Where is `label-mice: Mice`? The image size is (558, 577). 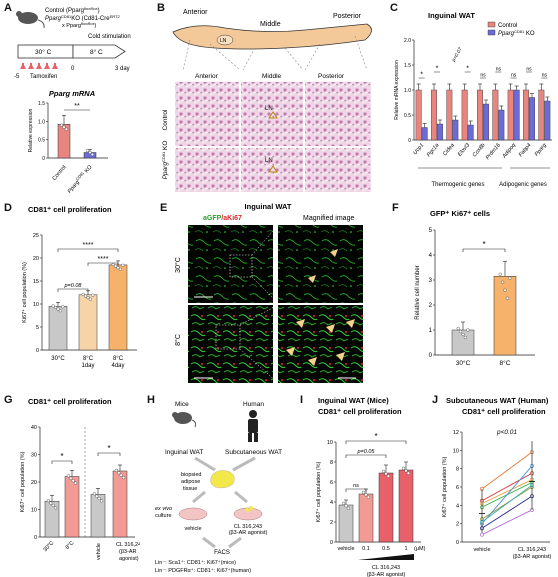
label-mice: Mice is located at coordinates (182, 404).